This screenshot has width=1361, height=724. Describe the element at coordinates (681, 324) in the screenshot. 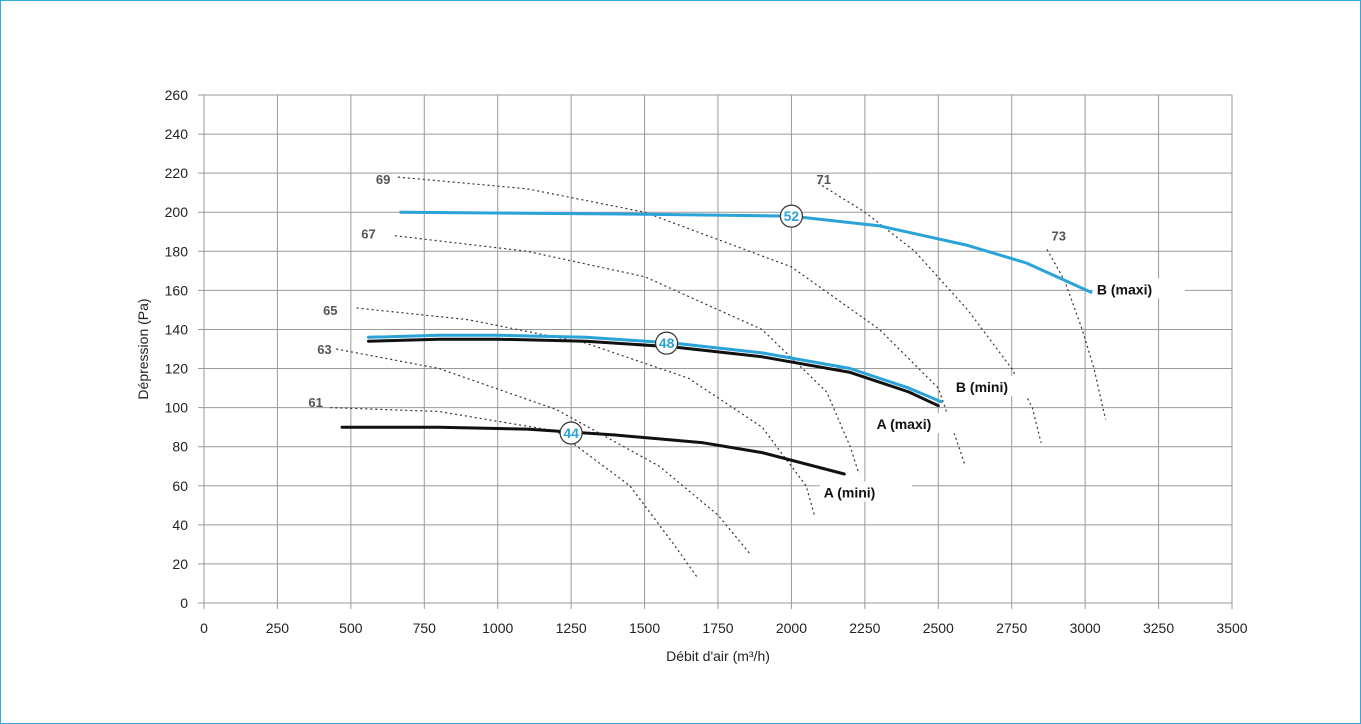

I see `point-markers: 52 48 44` at that location.